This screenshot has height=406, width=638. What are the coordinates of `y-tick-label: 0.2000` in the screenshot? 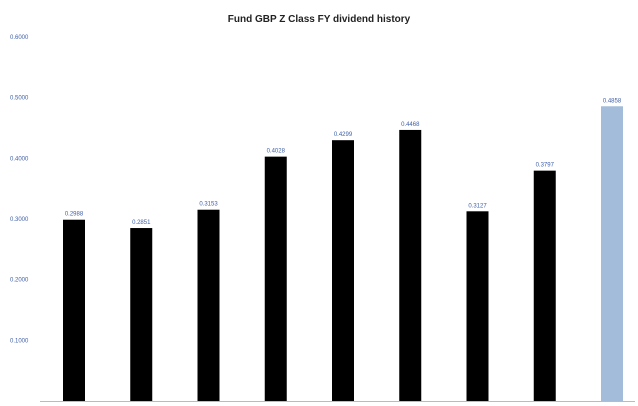 It's located at (19, 281).